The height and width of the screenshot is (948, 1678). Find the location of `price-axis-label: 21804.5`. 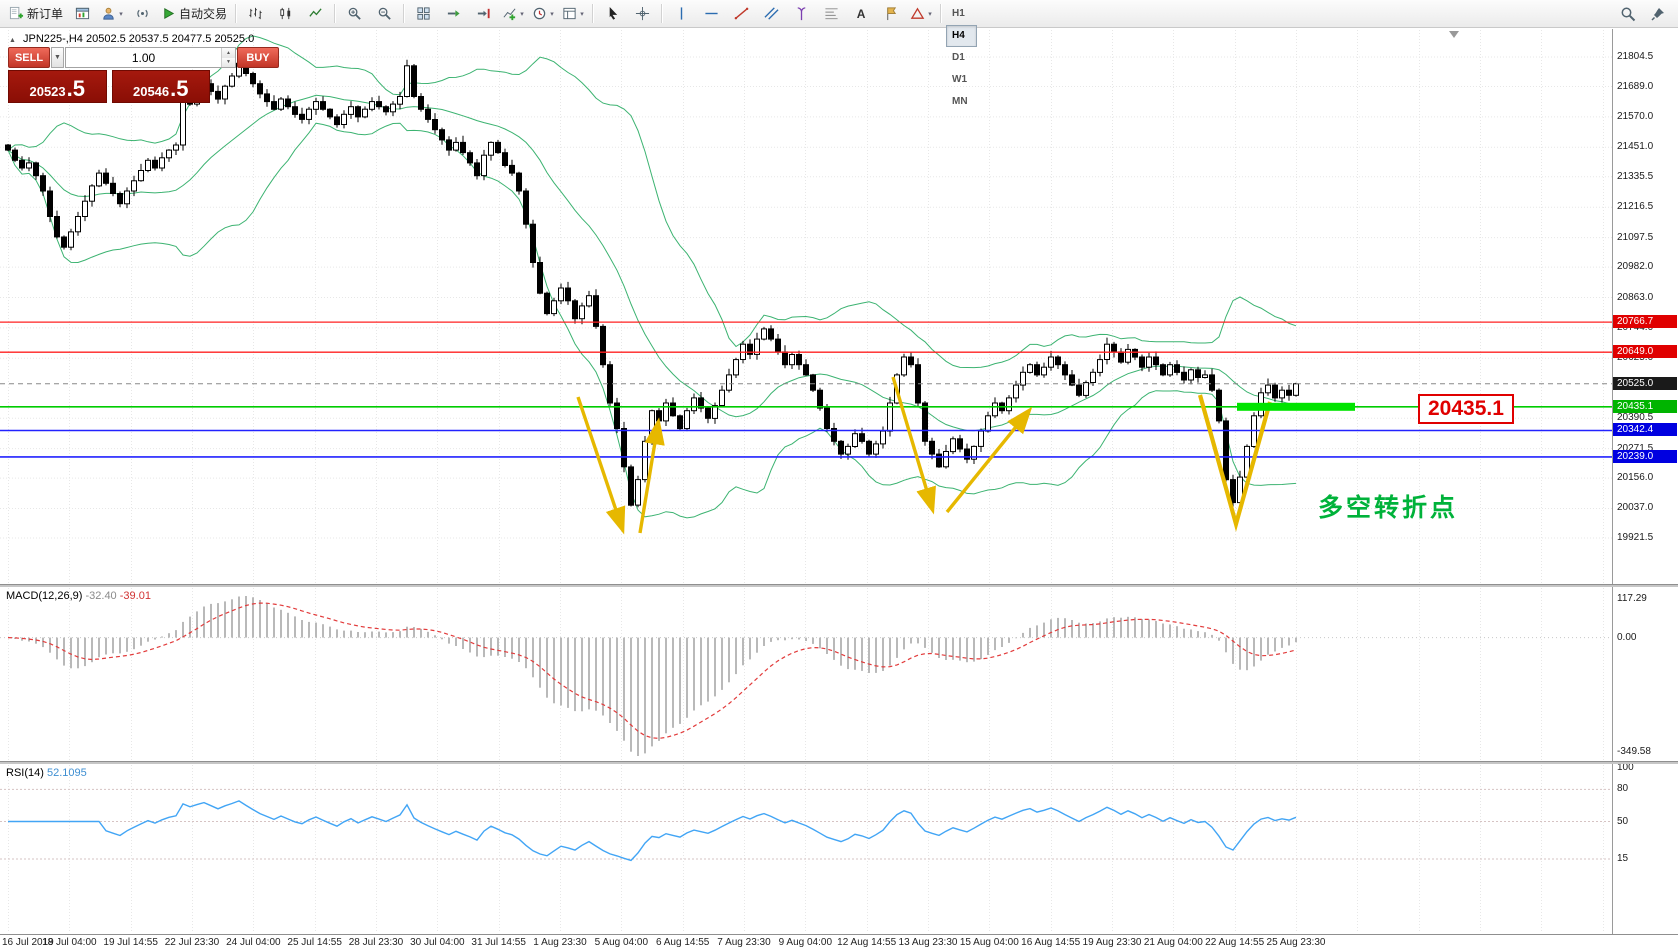

price-axis-label: 21804.5 is located at coordinates (1635, 56).